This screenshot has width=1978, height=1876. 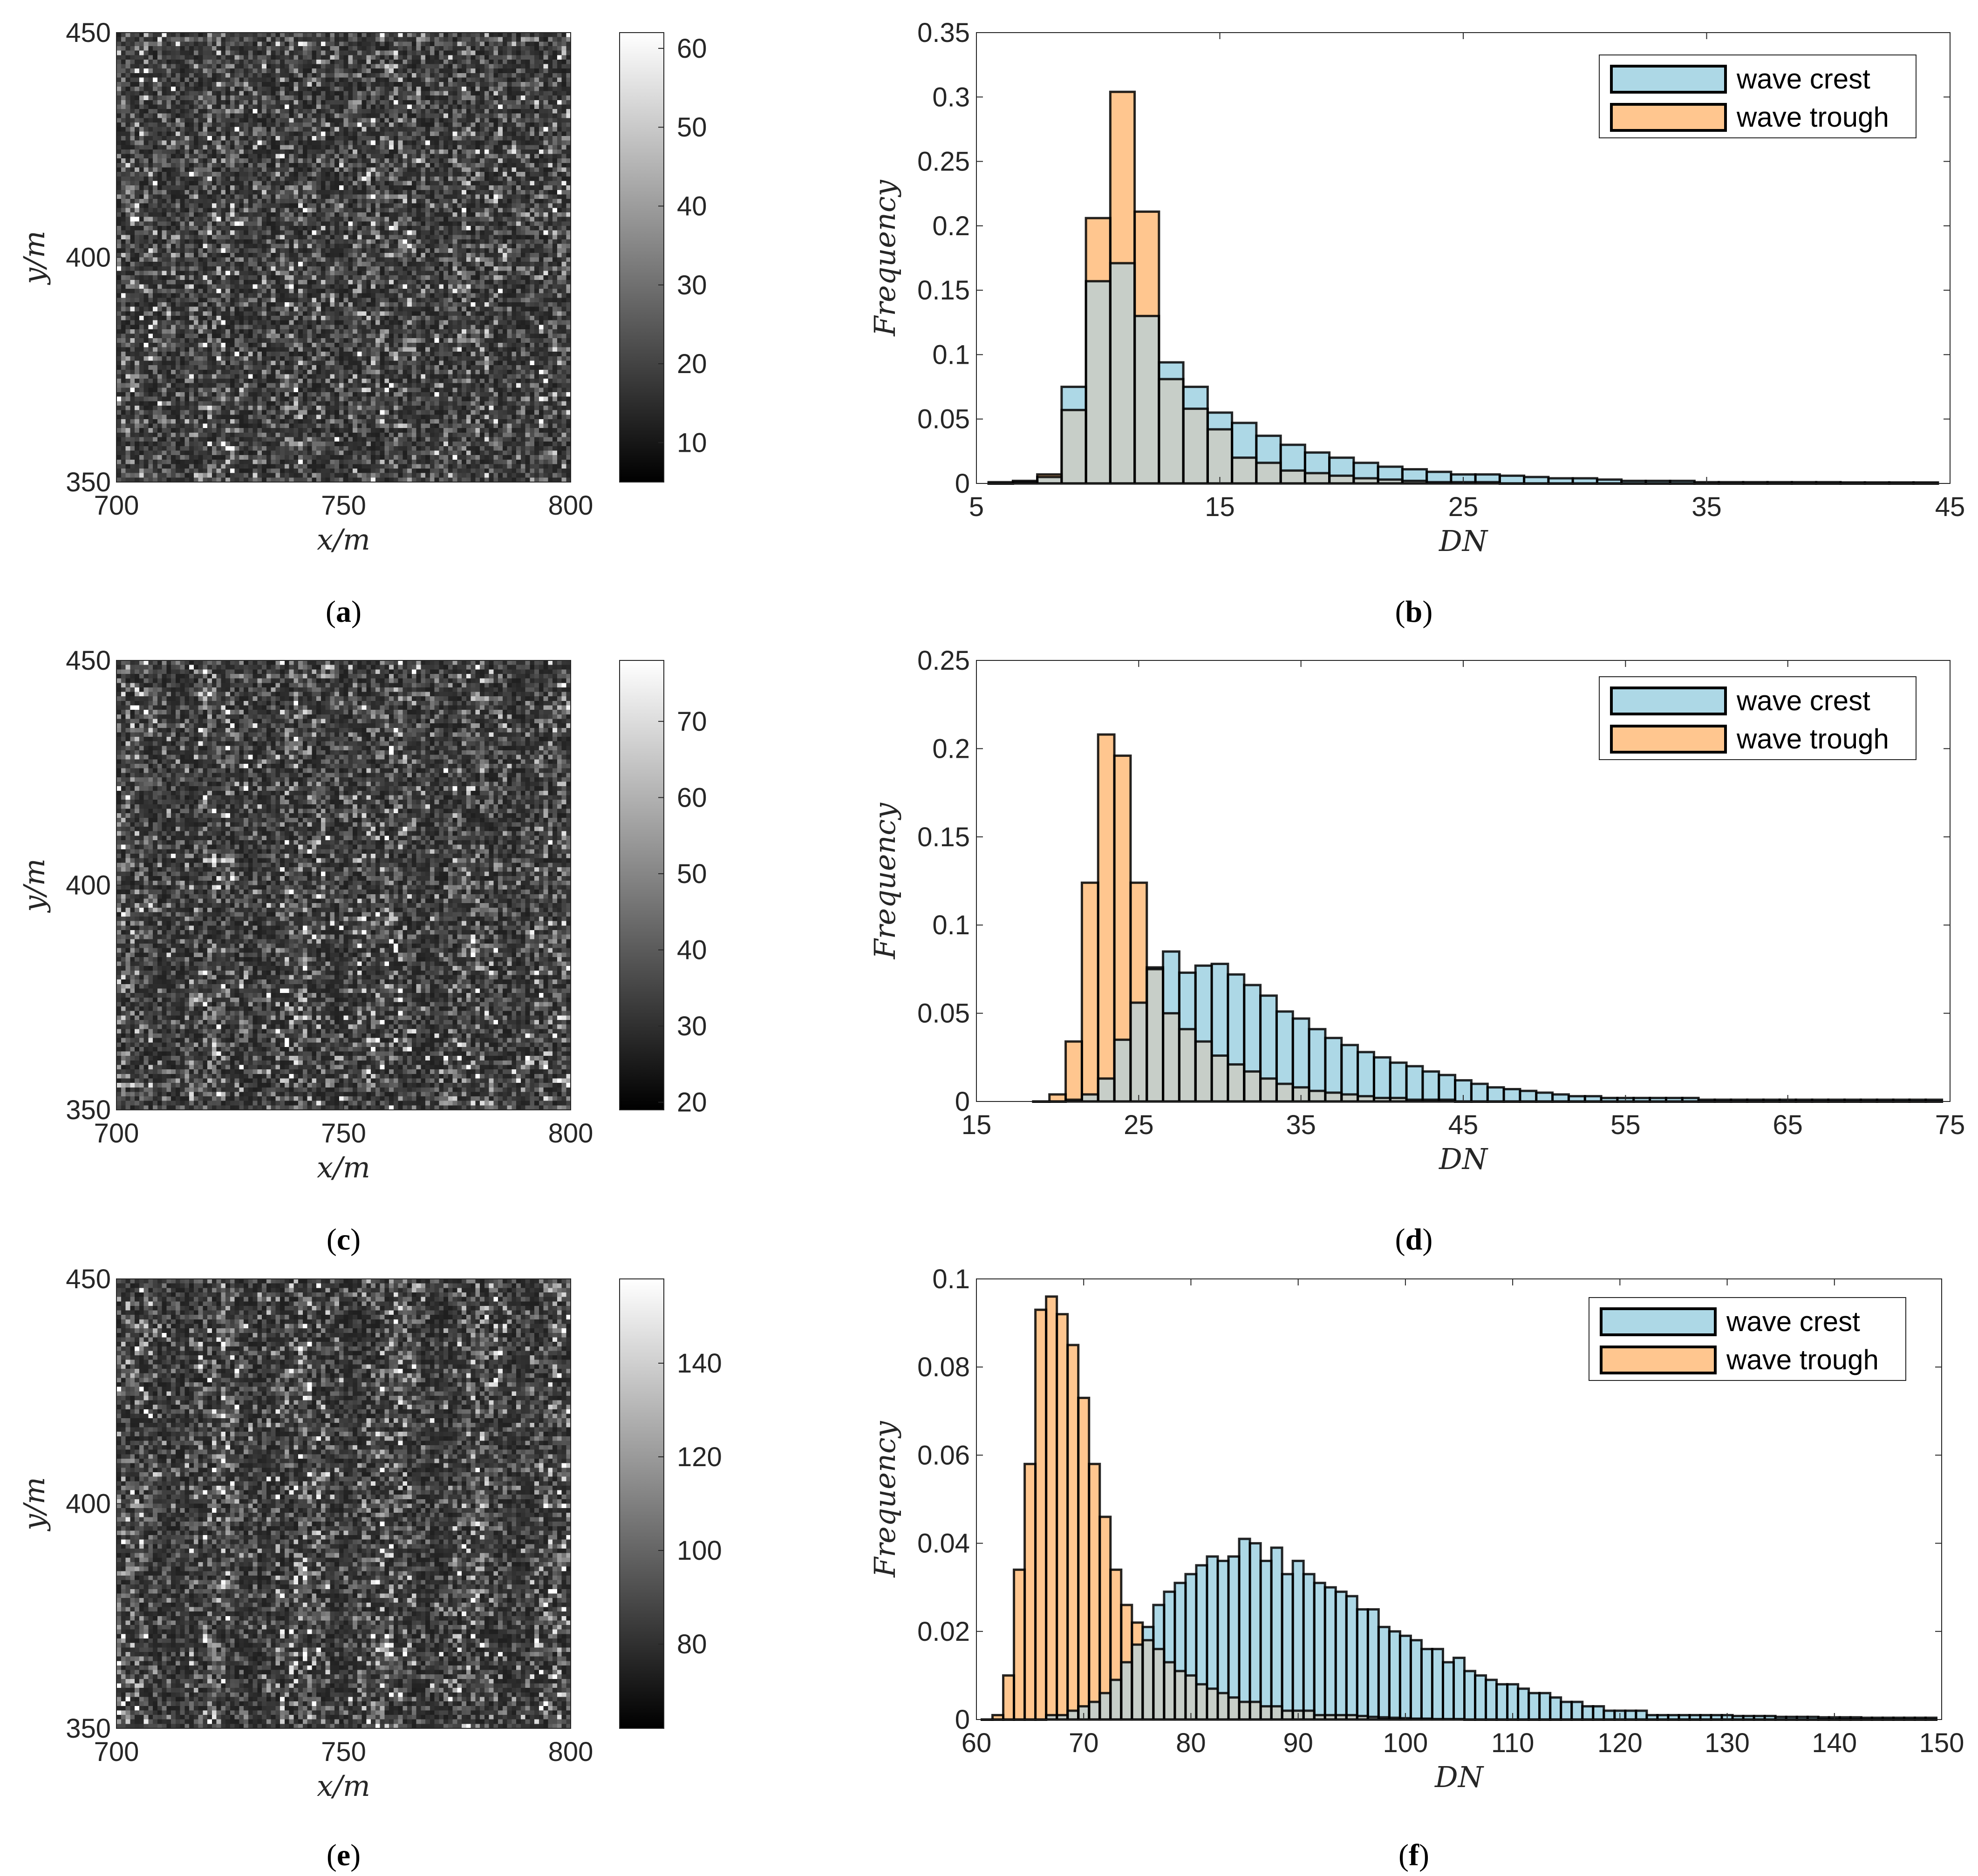 What do you see at coordinates (944, 661) in the screenshot?
I see `y-tick-label: 0.25` at bounding box center [944, 661].